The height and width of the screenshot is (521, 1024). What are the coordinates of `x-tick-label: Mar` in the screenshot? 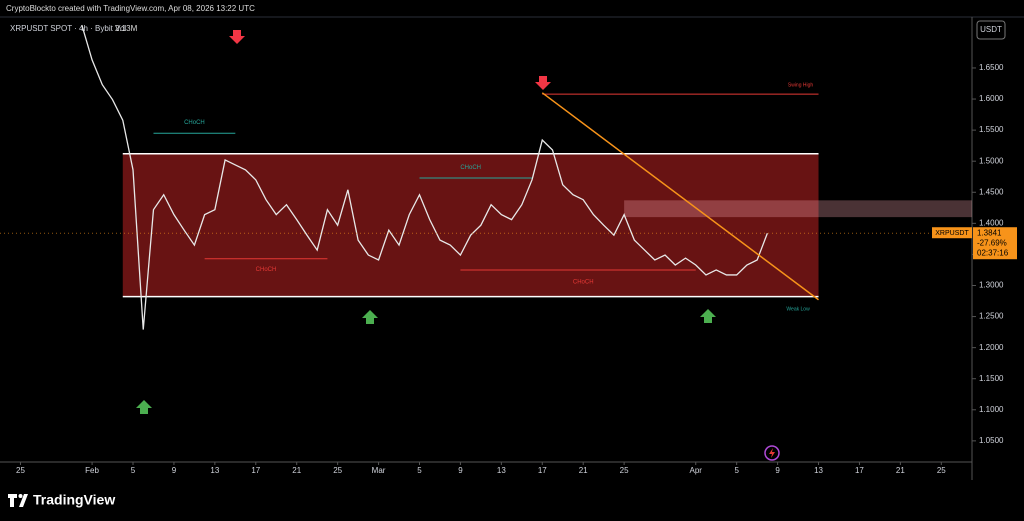 It's located at (379, 470).